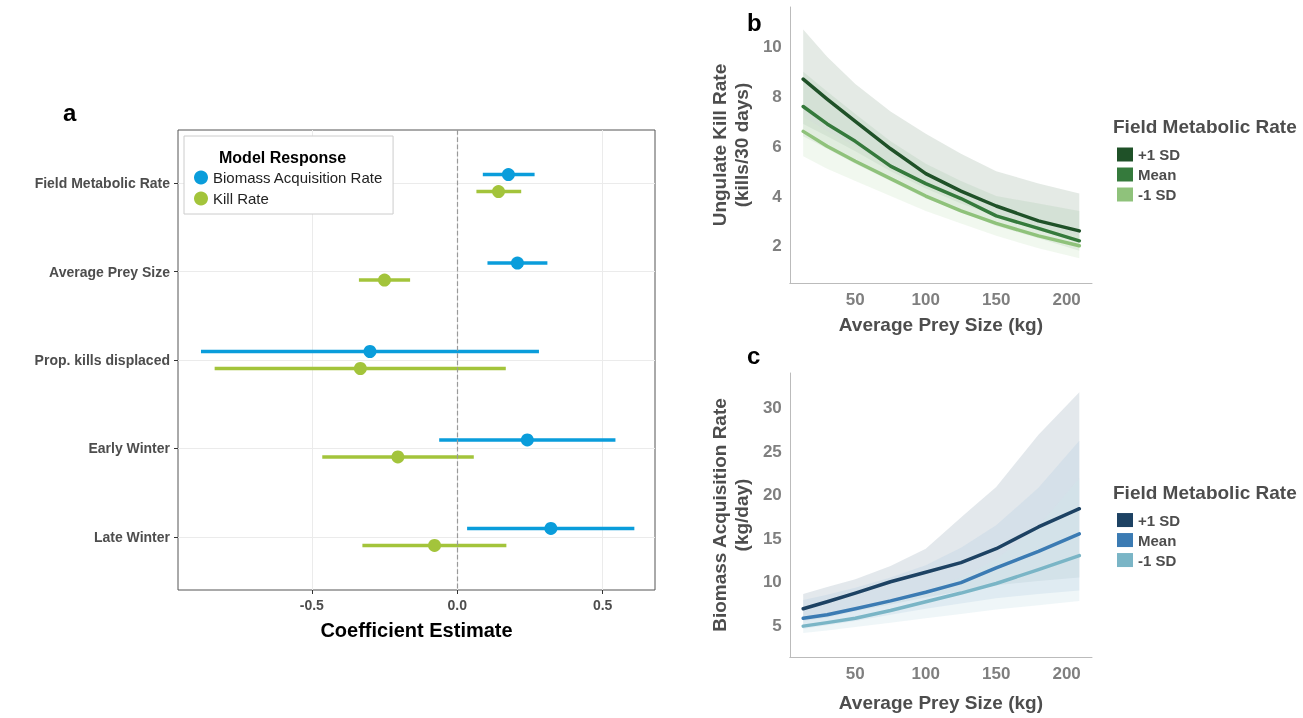  I want to click on legend-label: Biomass Acquisition Rate, so click(298, 177).